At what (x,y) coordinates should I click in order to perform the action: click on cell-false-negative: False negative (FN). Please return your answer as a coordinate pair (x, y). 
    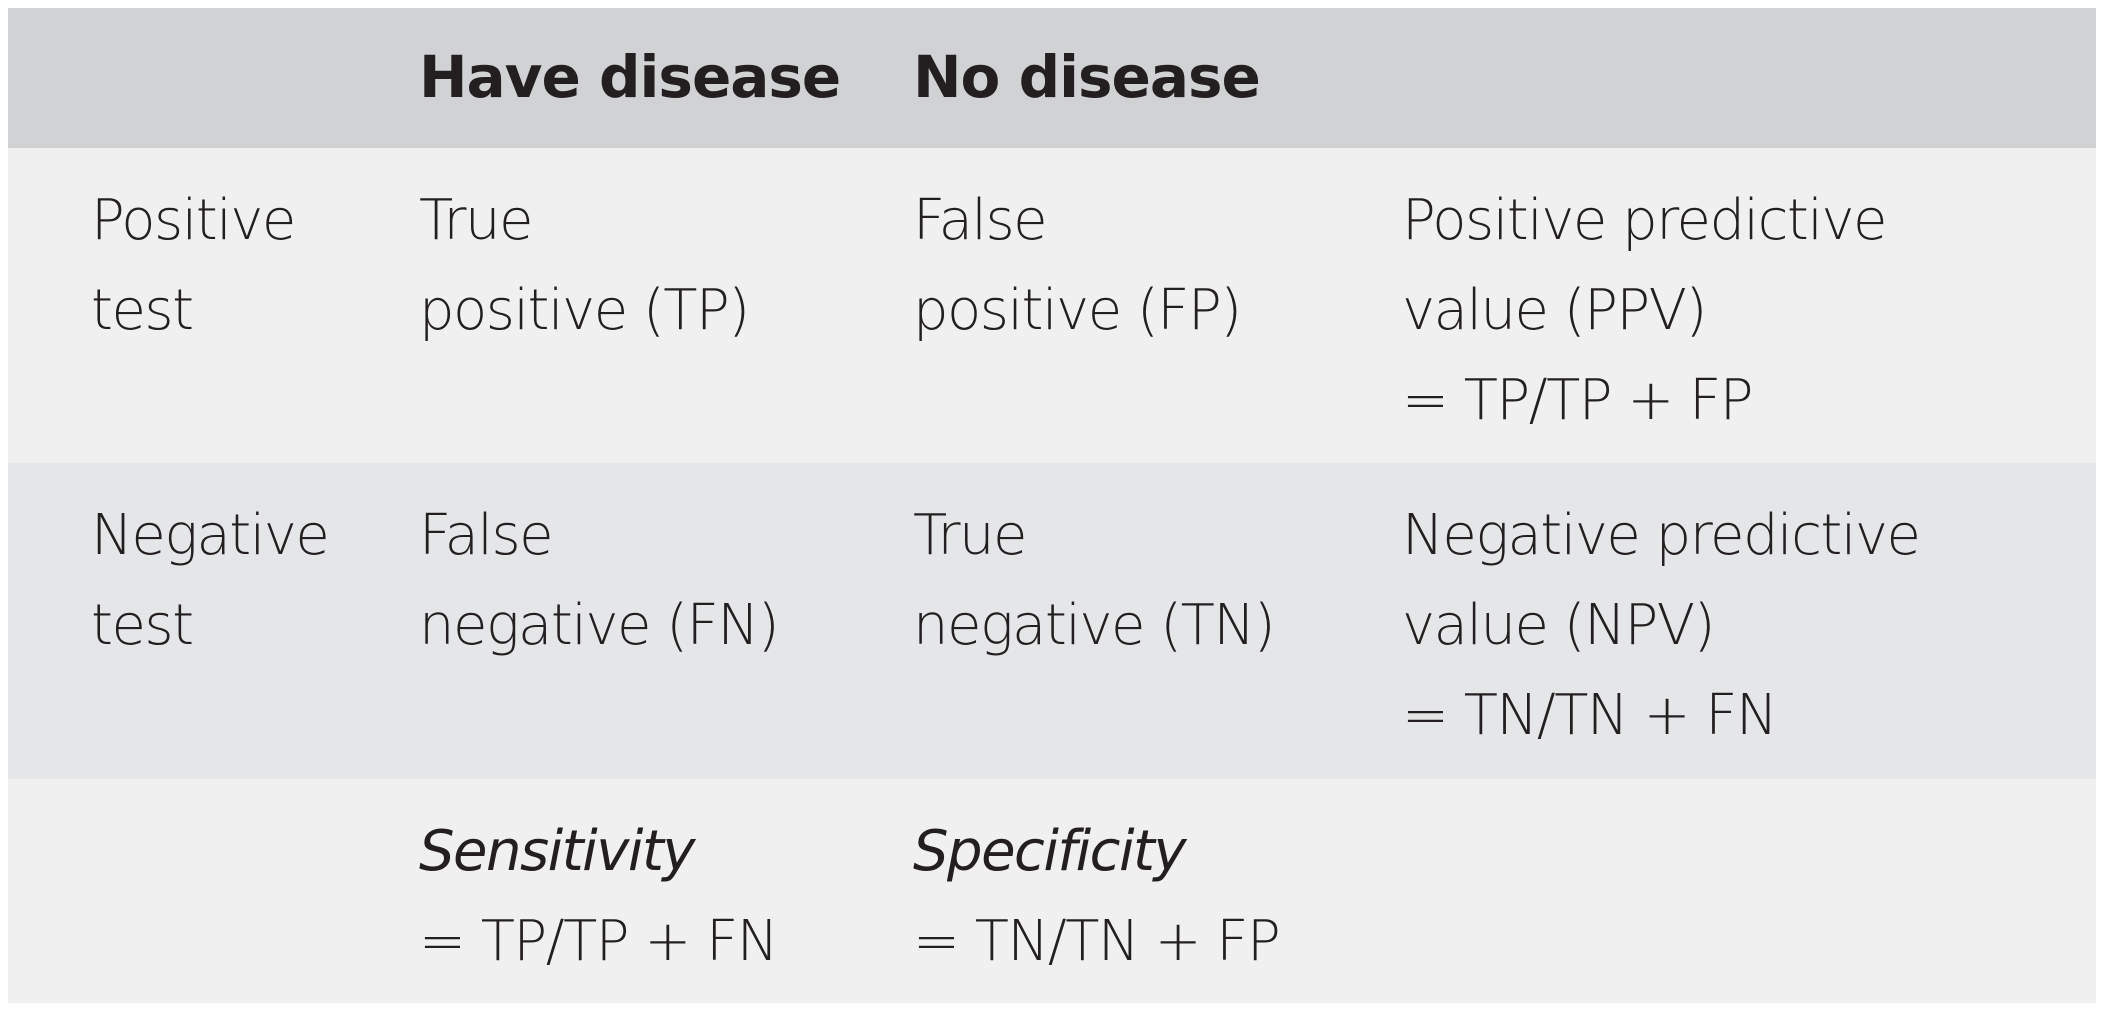
    Looking at the image, I should click on (599, 580).